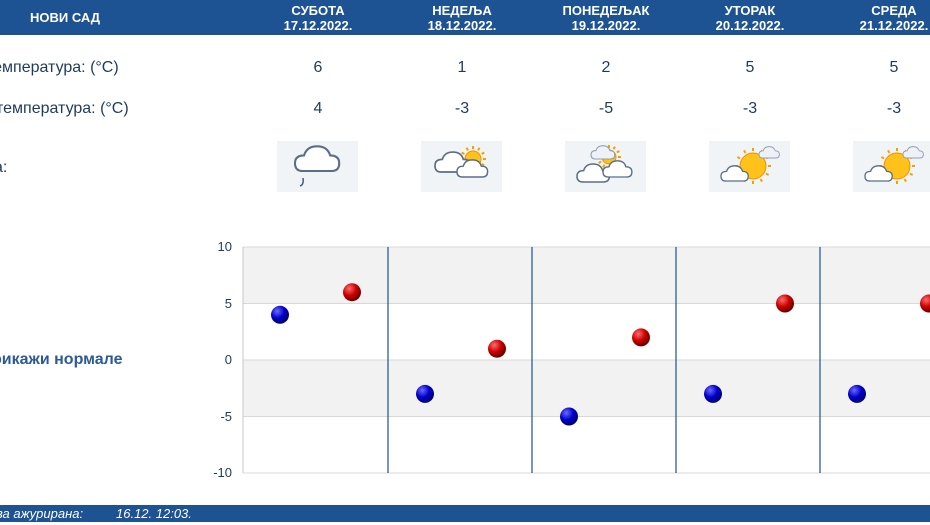  What do you see at coordinates (894, 10) in the screenshot?
I see `day-name: СРЕДА` at bounding box center [894, 10].